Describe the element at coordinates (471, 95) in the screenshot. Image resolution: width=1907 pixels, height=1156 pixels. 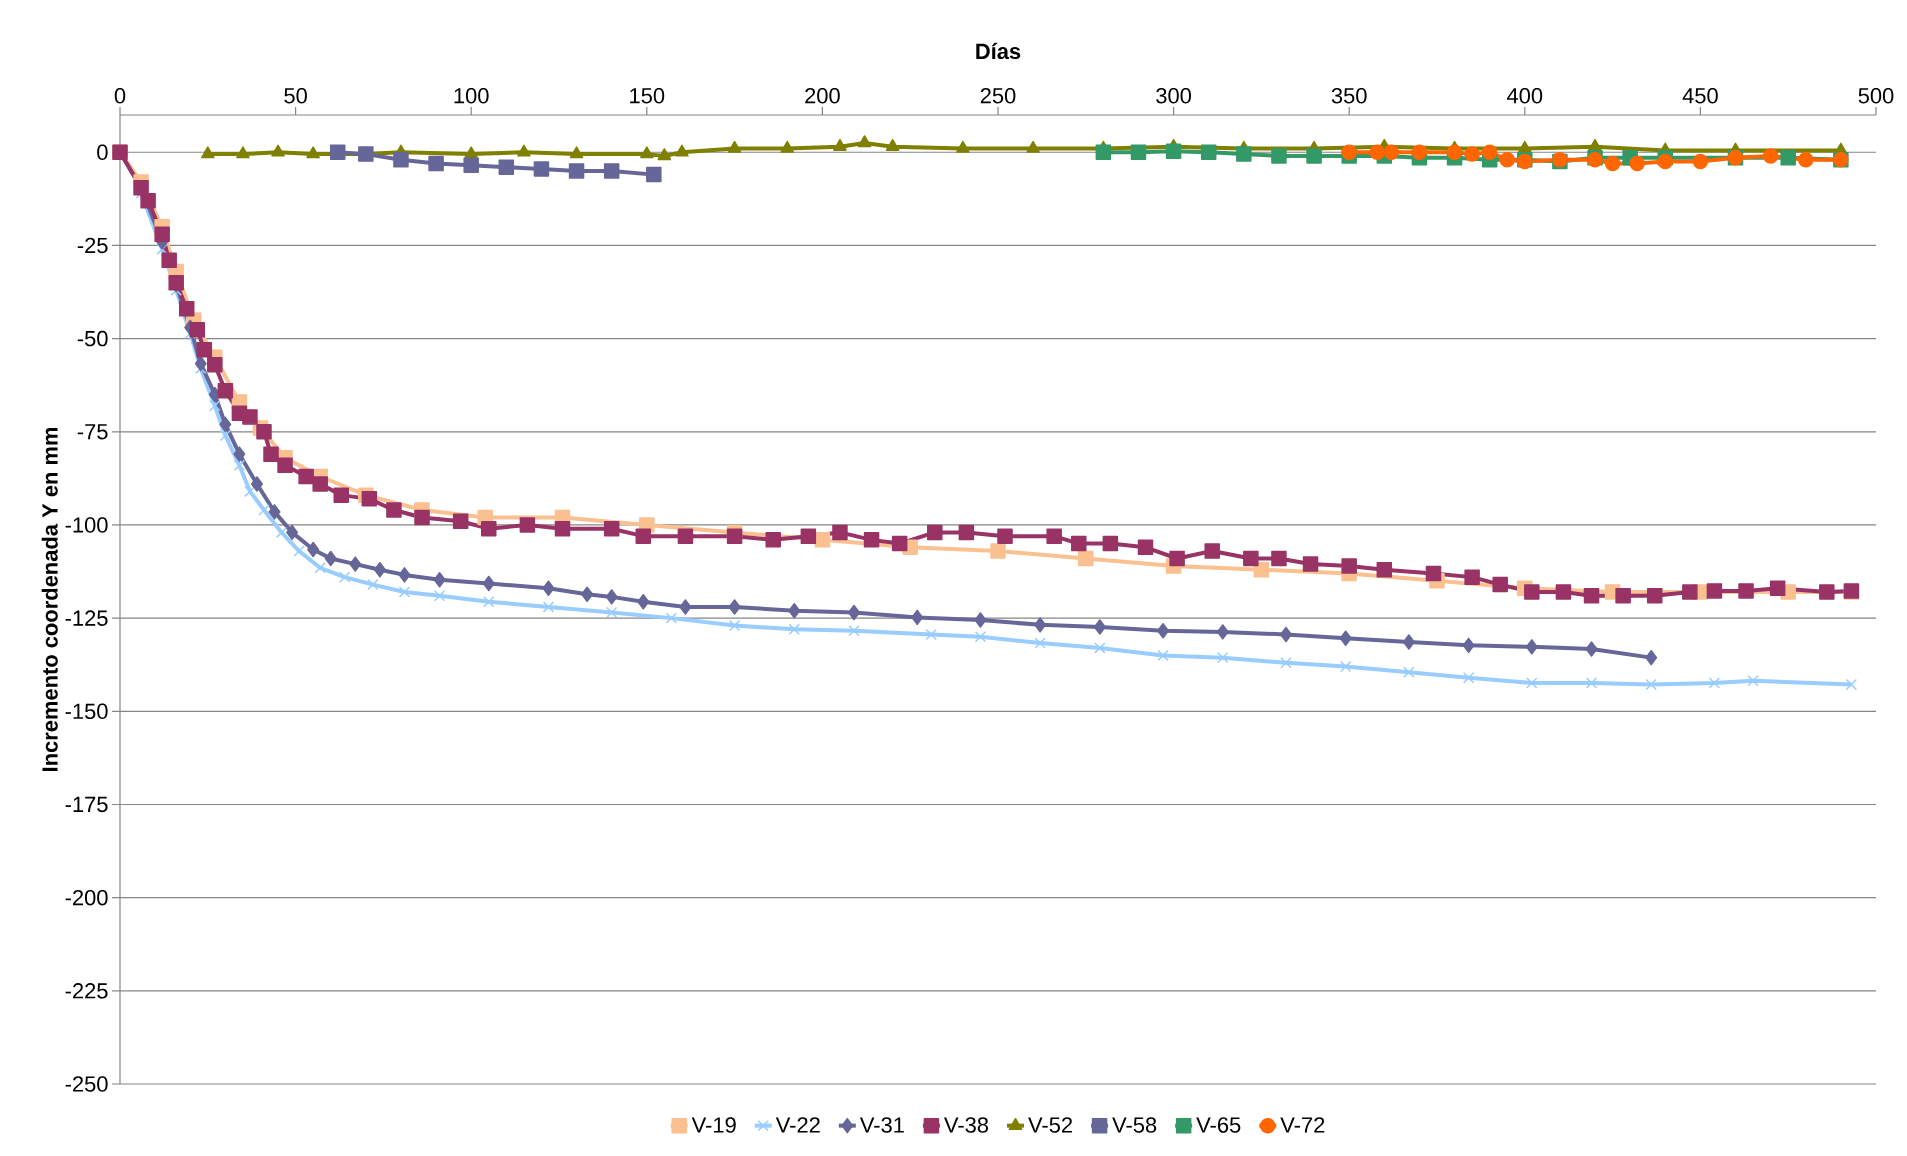
I see `x-tick-label: 100` at that location.